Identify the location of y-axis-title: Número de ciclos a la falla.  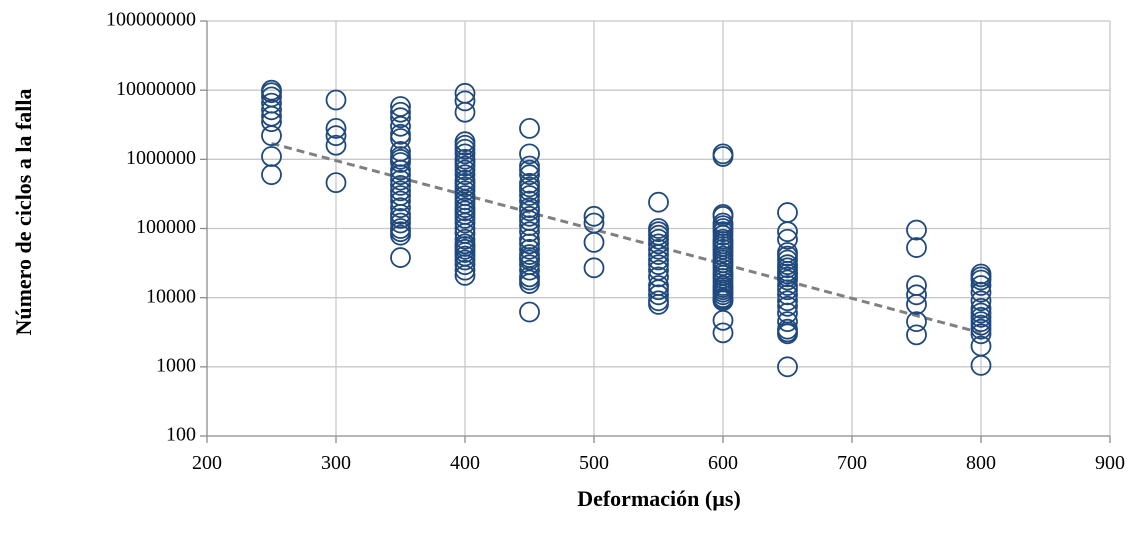
(23, 211).